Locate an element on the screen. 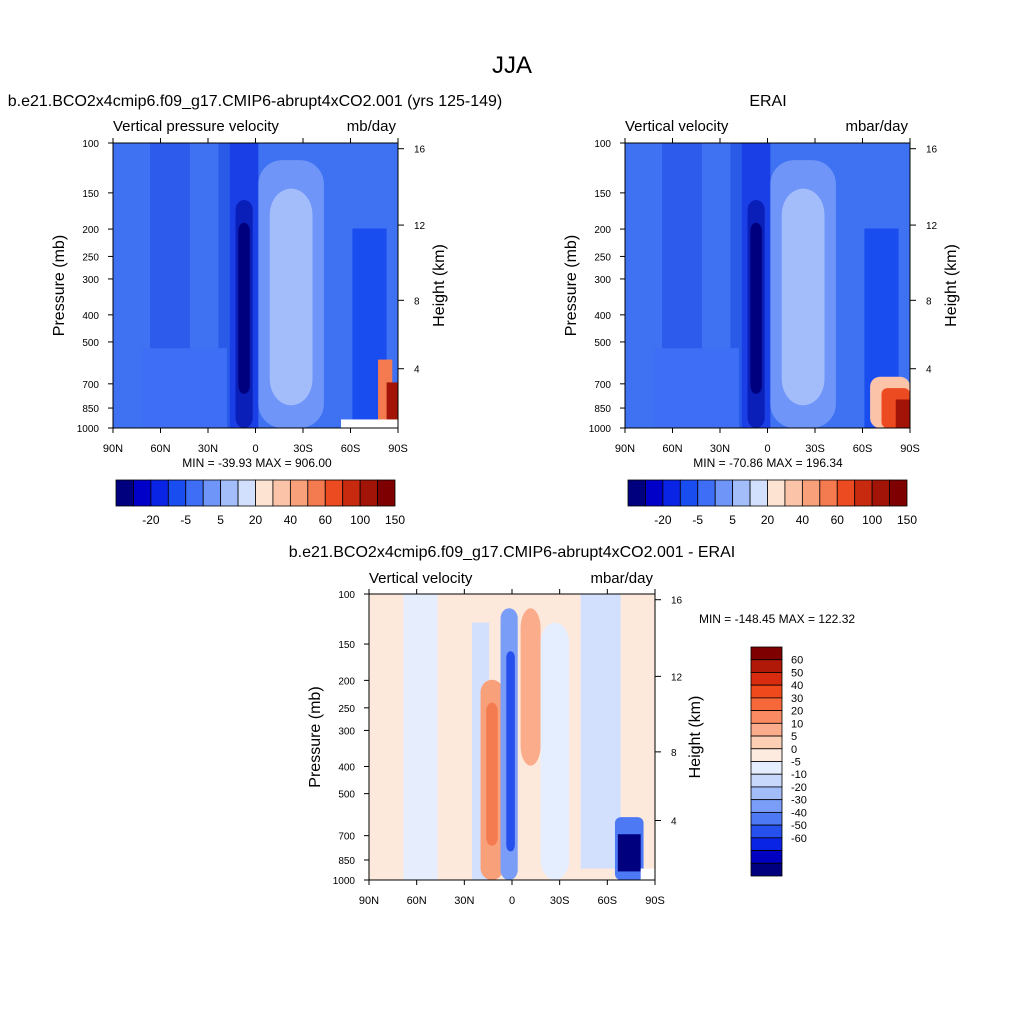 This screenshot has height=1024, width=1024. colorbar-label: 100 is located at coordinates (872, 520).